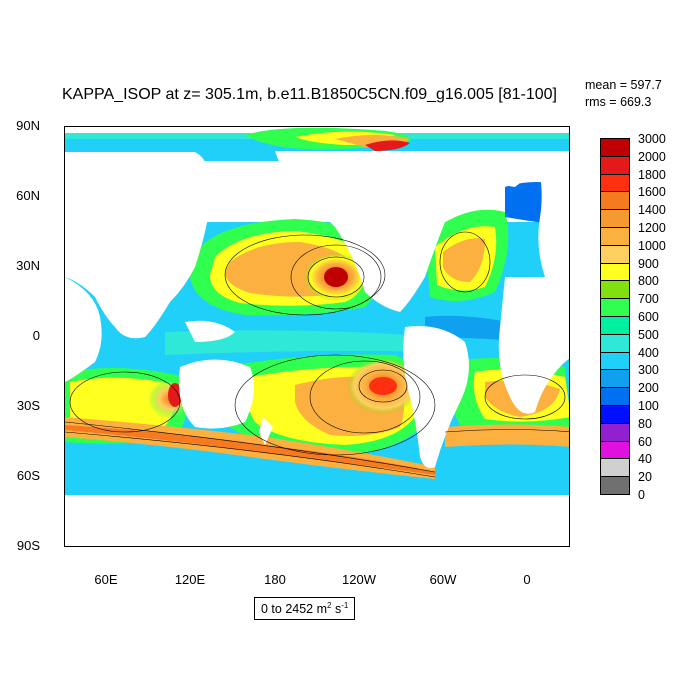  What do you see at coordinates (648, 317) in the screenshot?
I see `colorbar-label: 600` at bounding box center [648, 317].